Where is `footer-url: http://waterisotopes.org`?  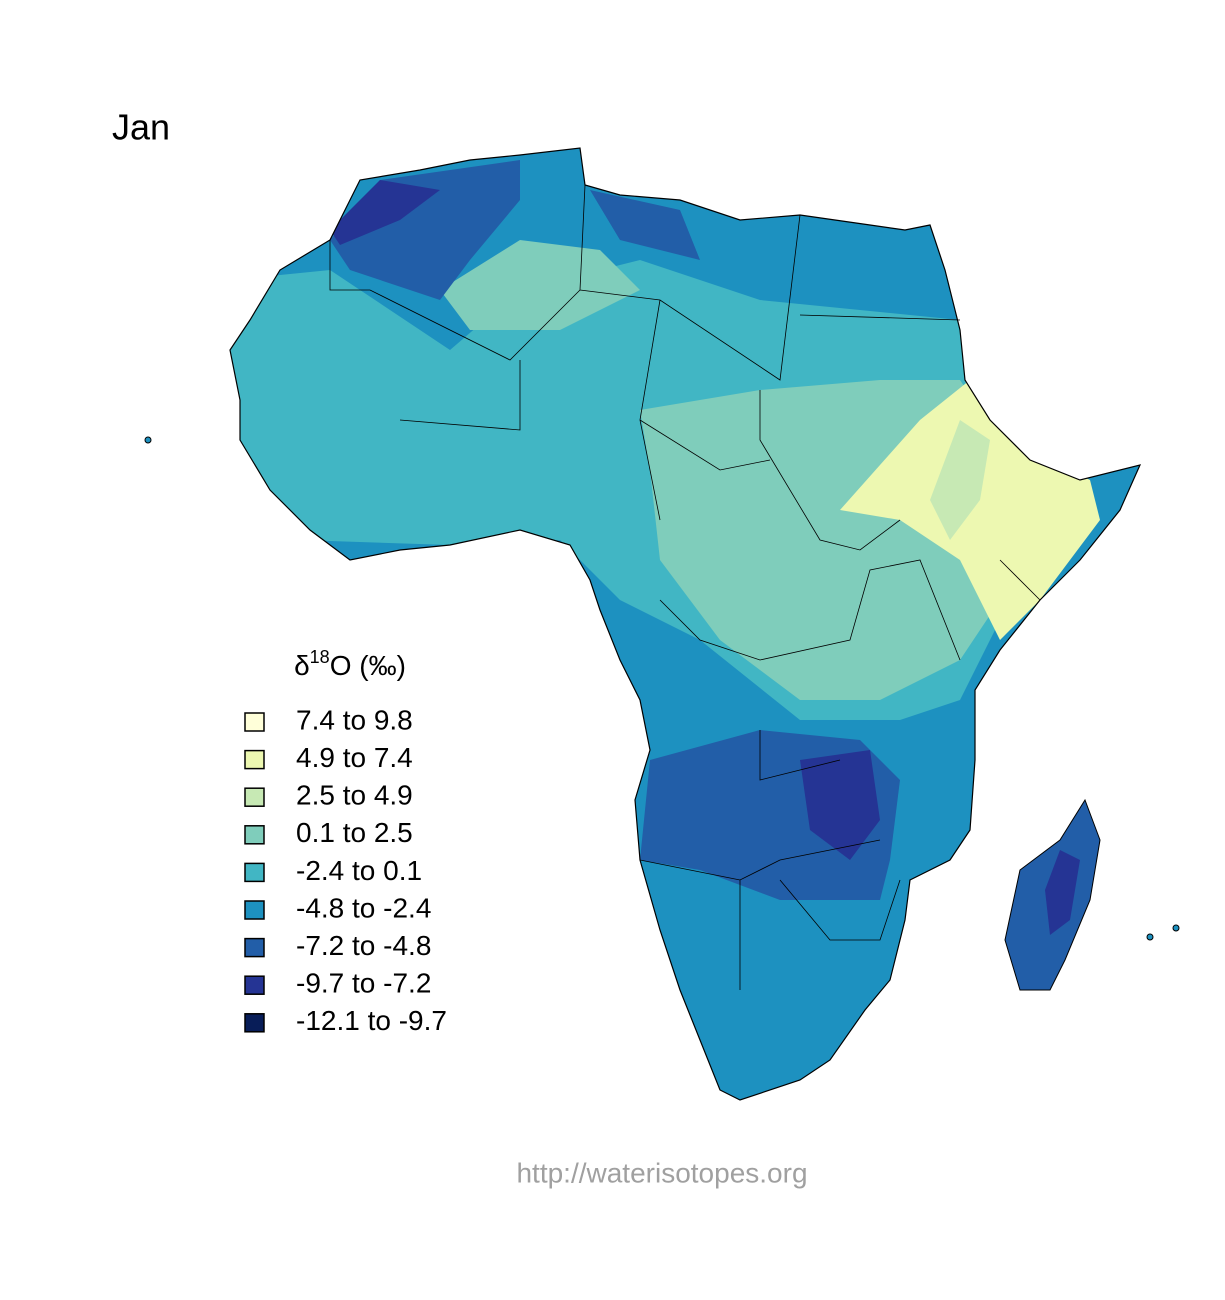
footer-url: http://waterisotopes.org is located at coordinates (661, 1172).